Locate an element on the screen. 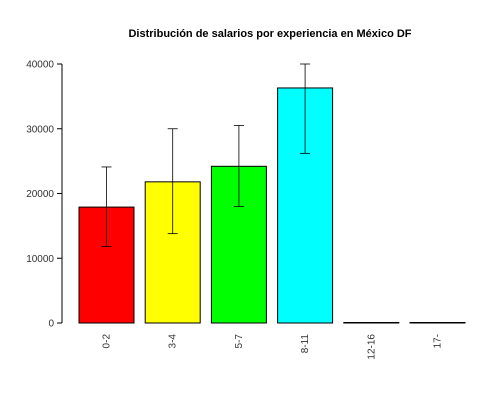 This screenshot has height=408, width=500. y-tick-label: 20000 is located at coordinates (40, 194).